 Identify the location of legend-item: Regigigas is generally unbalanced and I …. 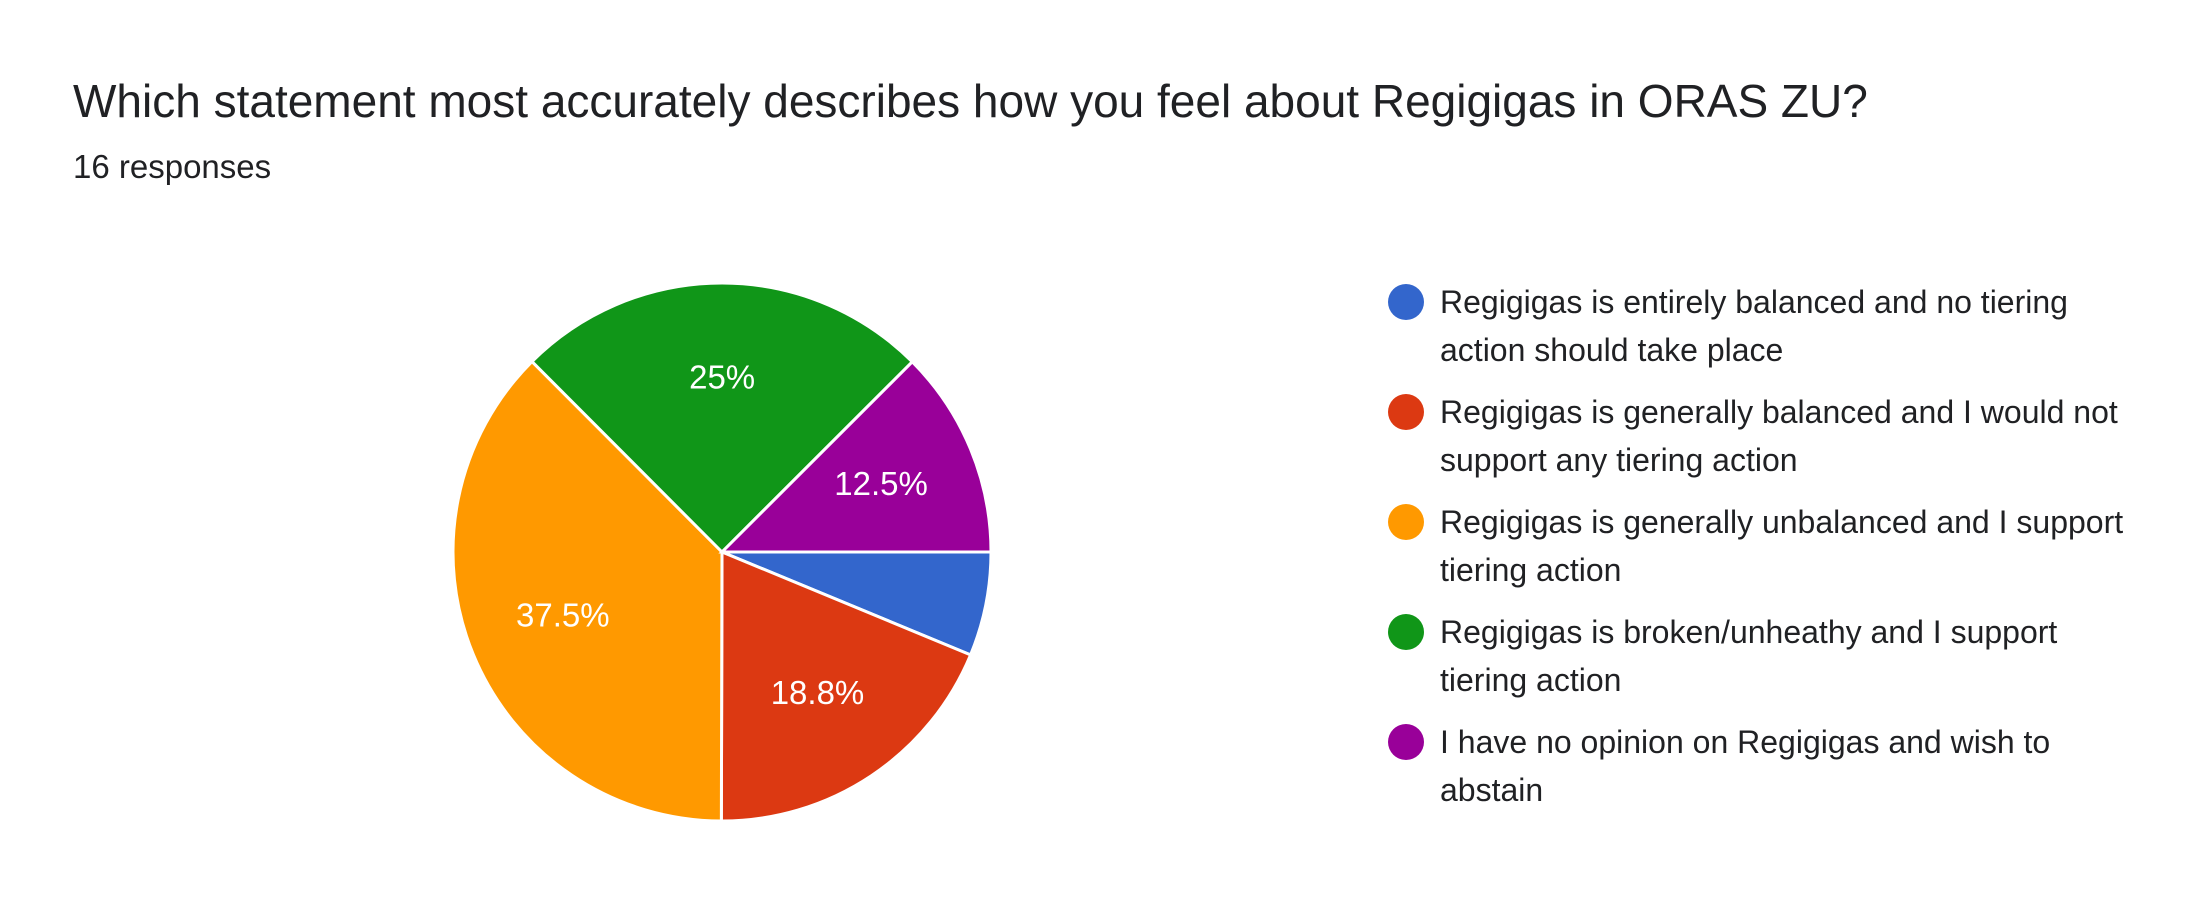
(1758, 546).